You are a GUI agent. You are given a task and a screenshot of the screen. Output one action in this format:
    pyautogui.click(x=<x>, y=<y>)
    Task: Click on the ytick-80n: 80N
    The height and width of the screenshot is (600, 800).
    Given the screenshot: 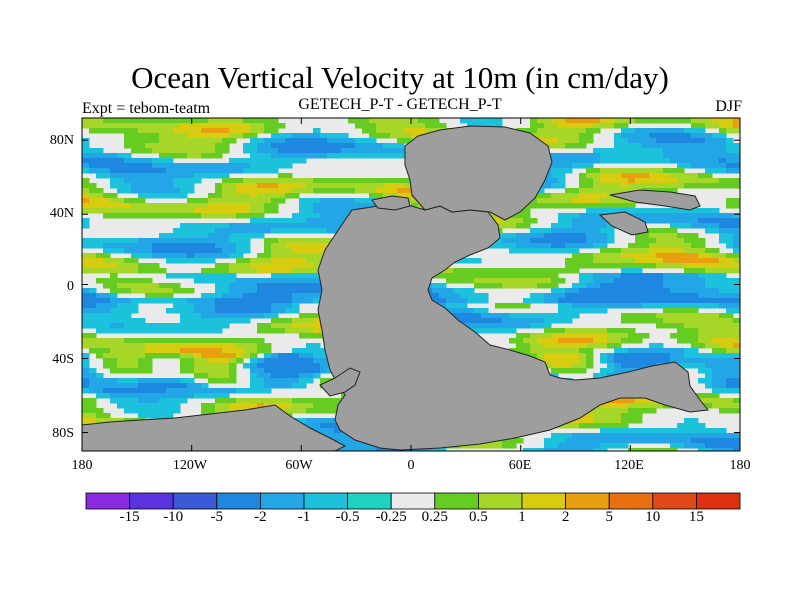 What is the action you would take?
    pyautogui.click(x=61, y=140)
    